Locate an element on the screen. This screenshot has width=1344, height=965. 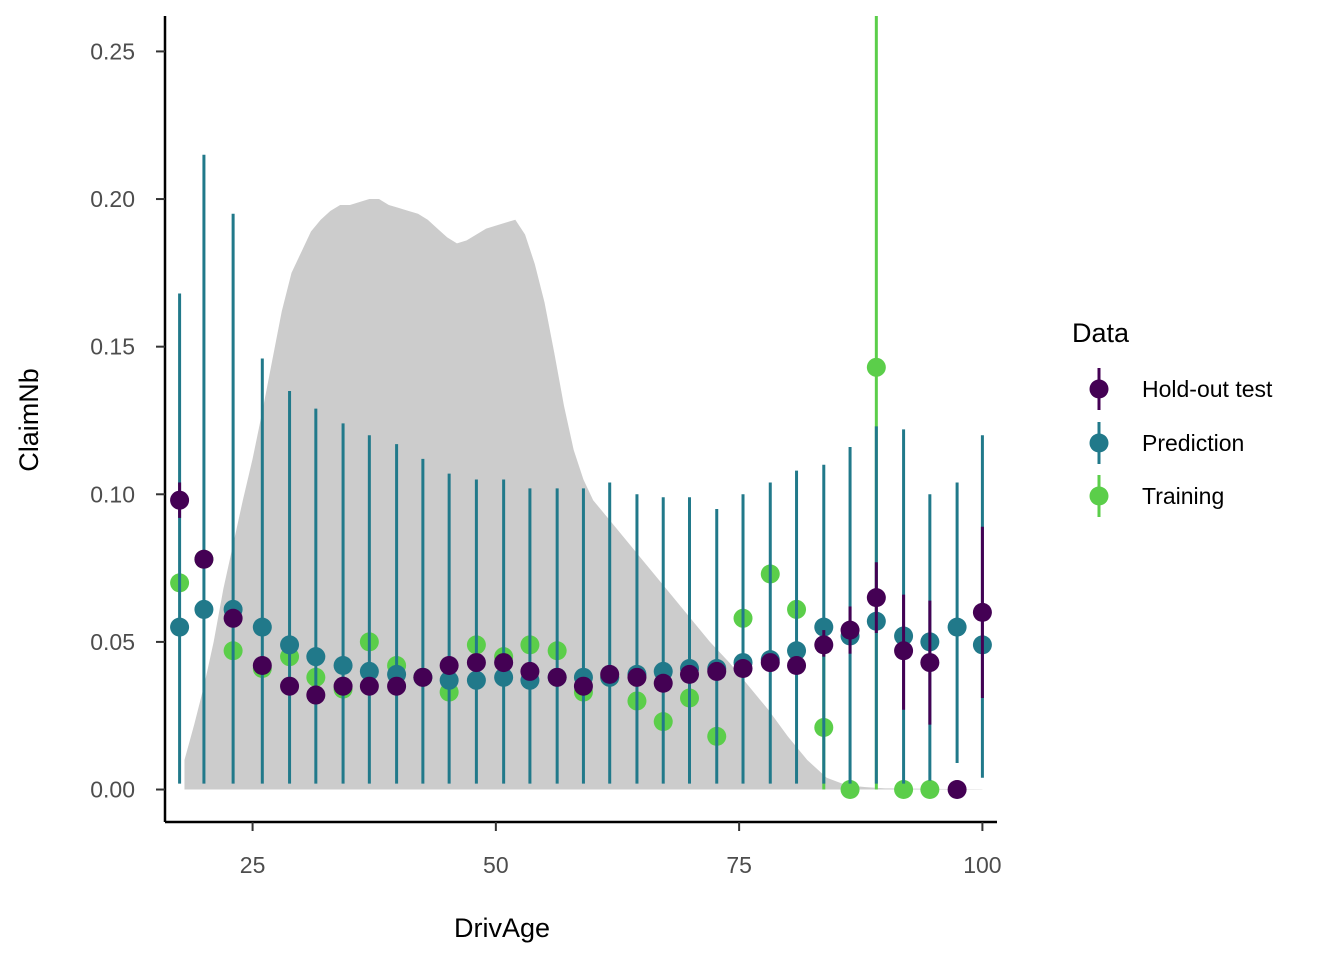
x-tick-label: 50 is located at coordinates (496, 865).